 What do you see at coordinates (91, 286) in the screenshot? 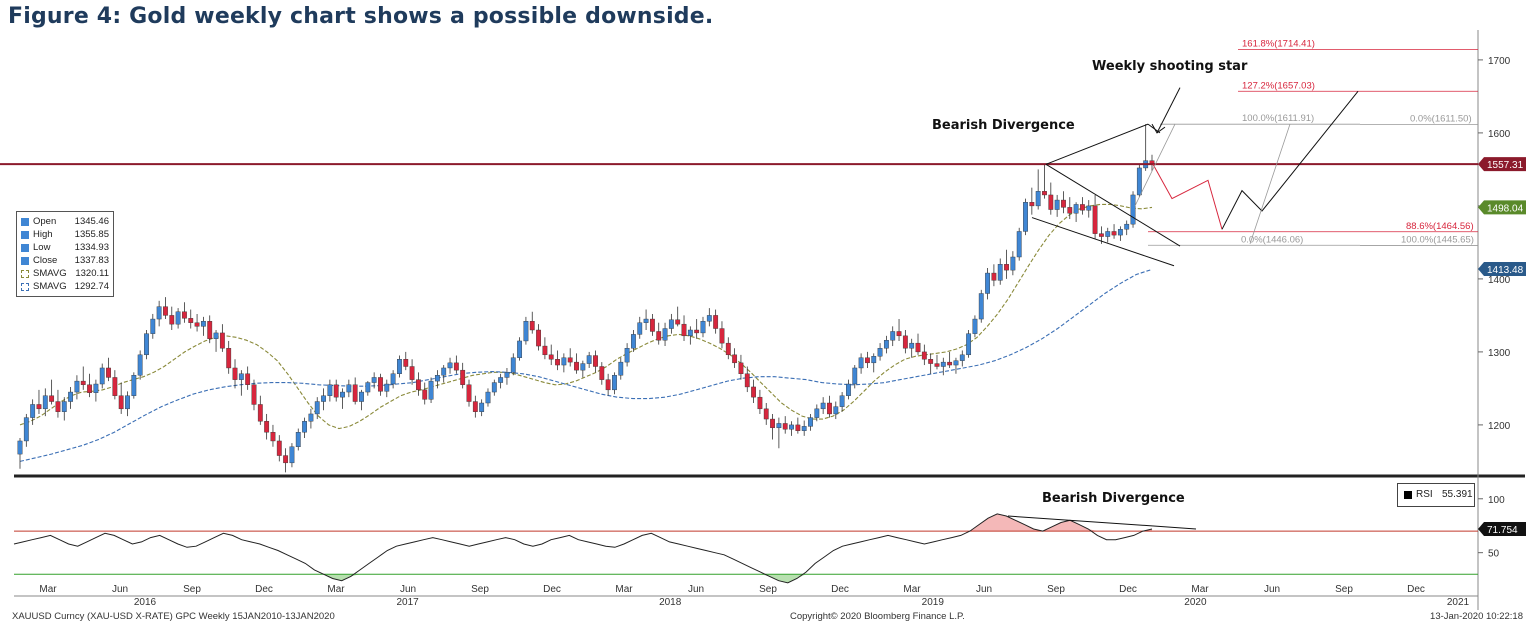
I see `legend-value: 1292.74` at bounding box center [91, 286].